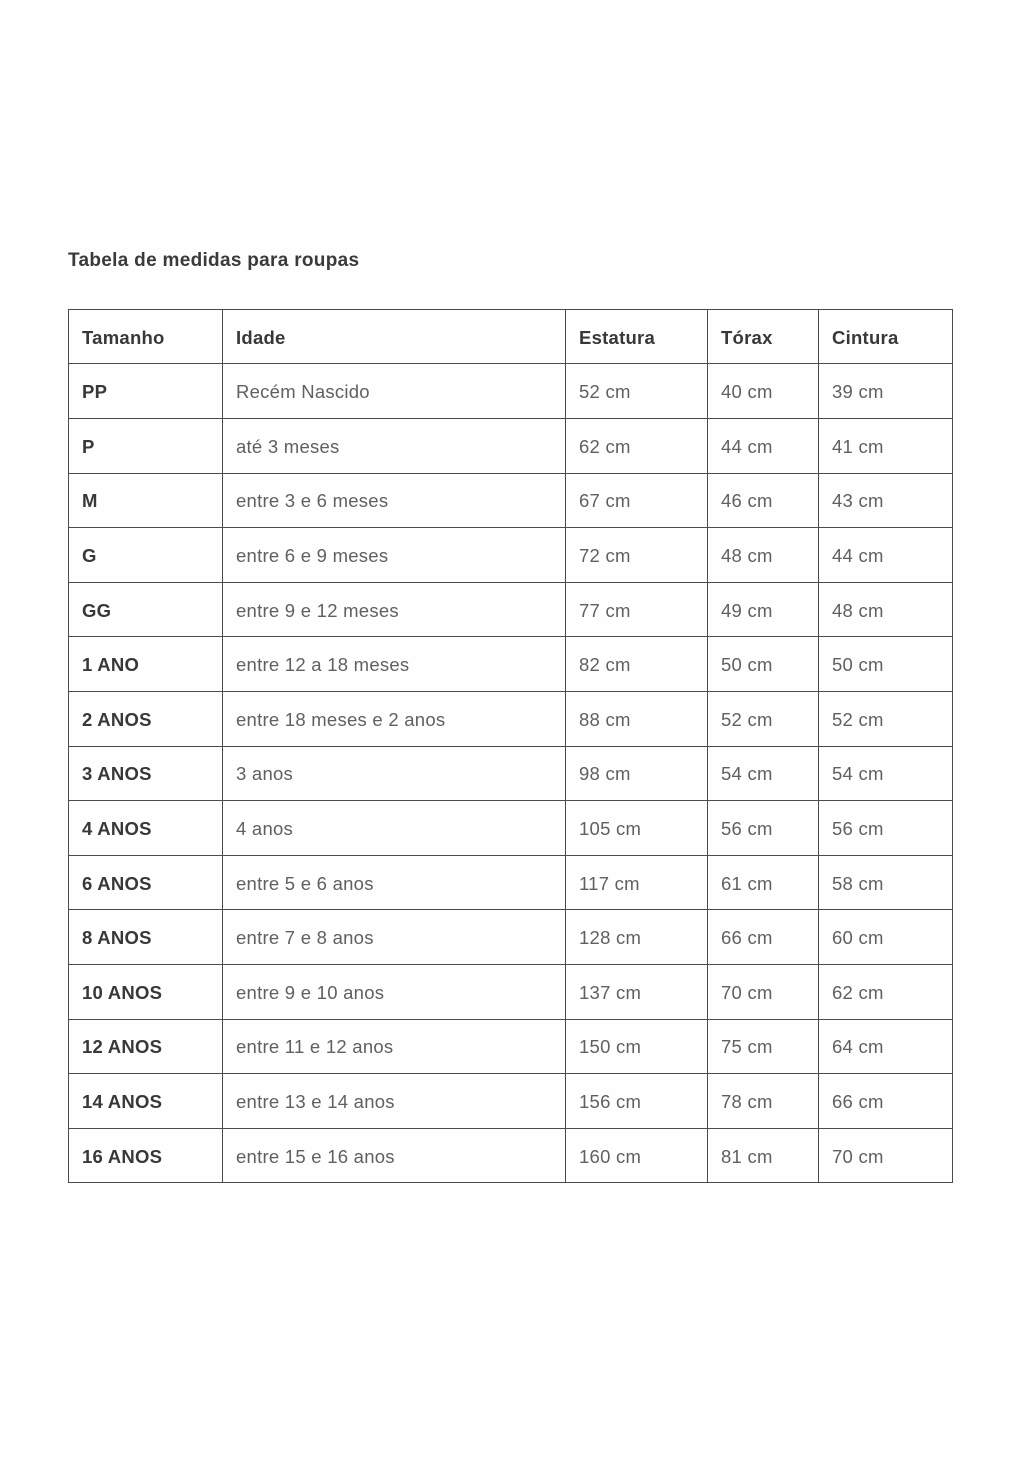 Image resolution: width=1024 pixels, height=1484 pixels. I want to click on cell-tamanho: 4 ANOS, so click(145, 828).